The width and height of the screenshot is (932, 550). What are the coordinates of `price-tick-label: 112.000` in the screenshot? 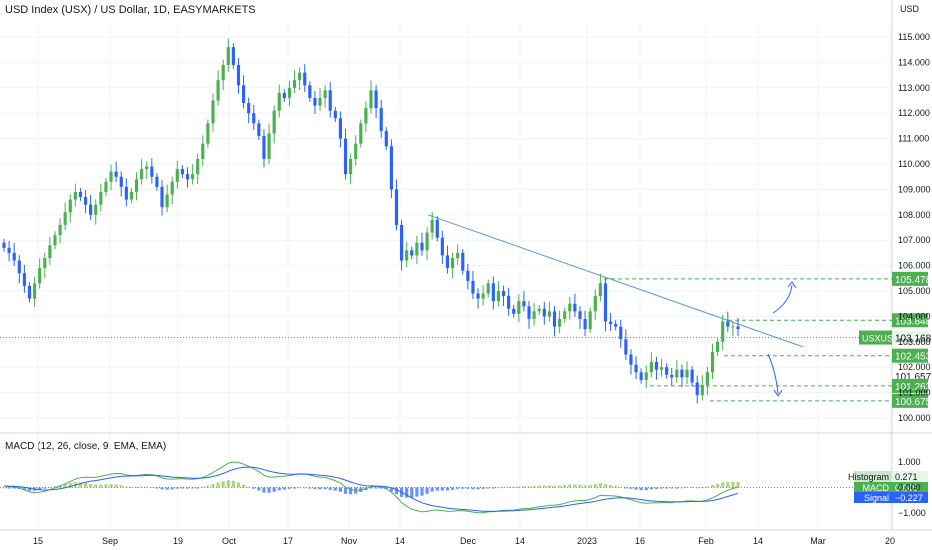 It's located at (914, 113).